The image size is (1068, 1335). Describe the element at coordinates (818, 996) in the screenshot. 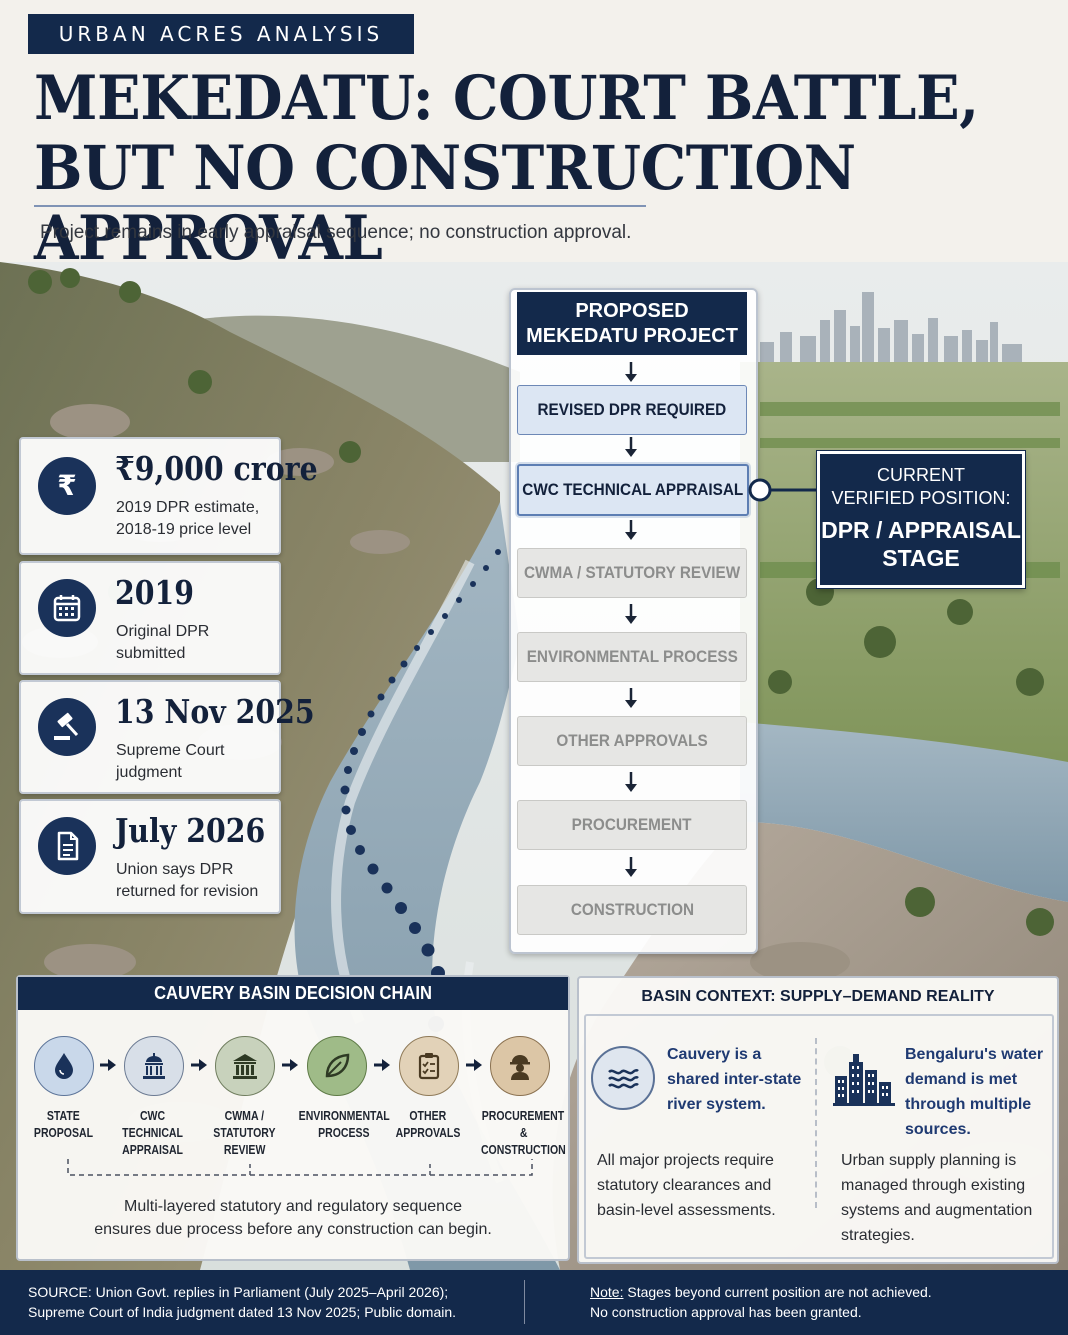

I see `basin-context-title: BASIN CONTEXT: SUPPLY–DEMAND REALITY` at that location.